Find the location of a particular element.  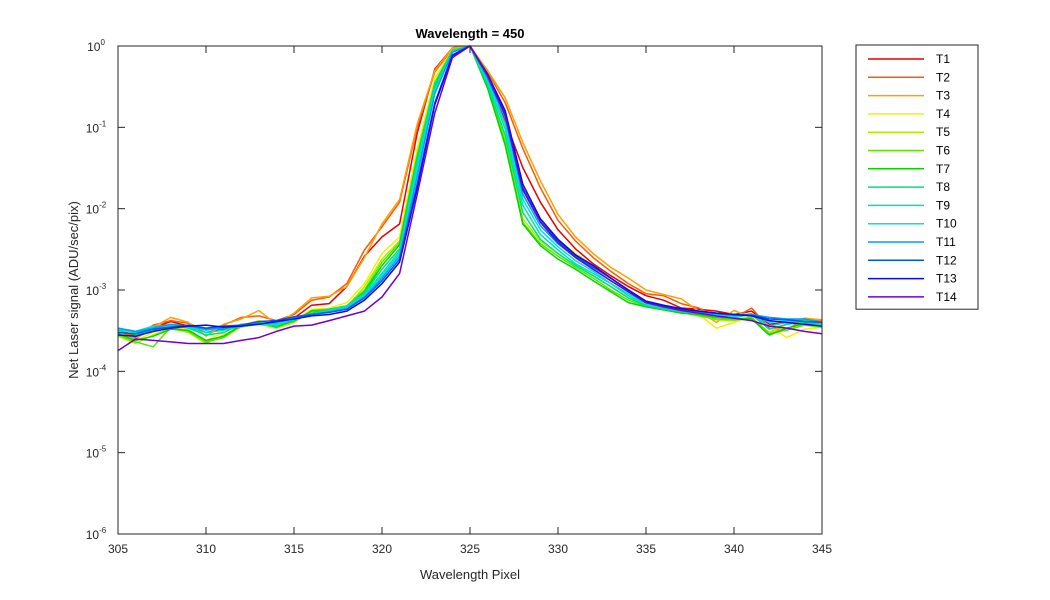

y-tick-label: 10⁰ is located at coordinates (96, 46).